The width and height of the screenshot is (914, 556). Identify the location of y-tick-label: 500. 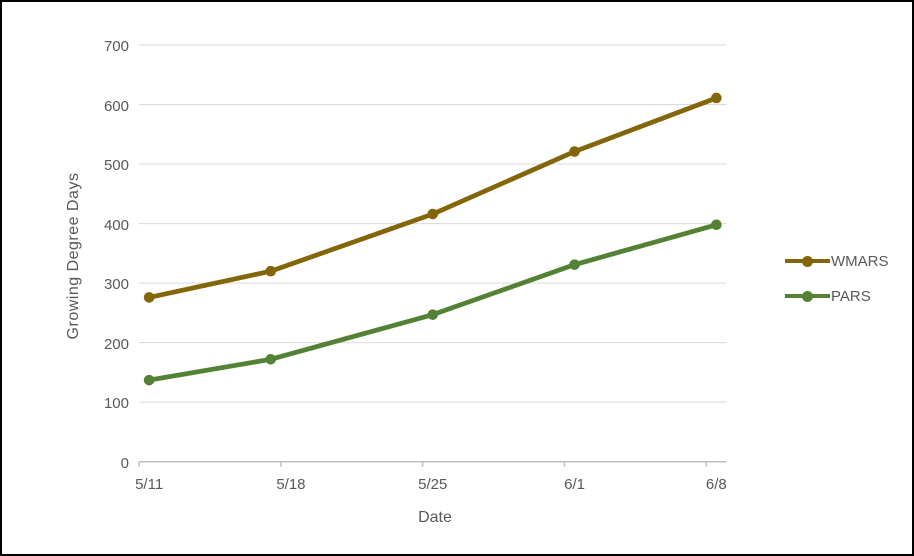
(116, 166).